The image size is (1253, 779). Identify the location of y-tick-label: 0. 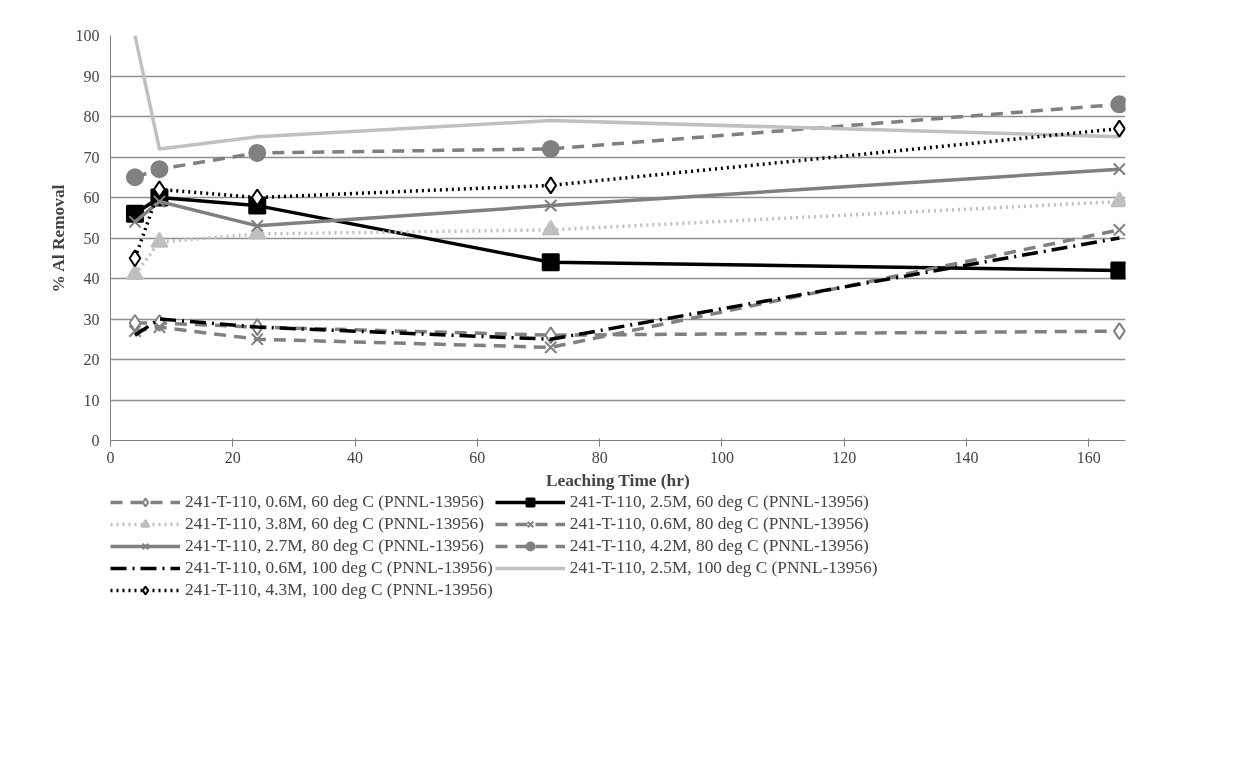
(95, 440).